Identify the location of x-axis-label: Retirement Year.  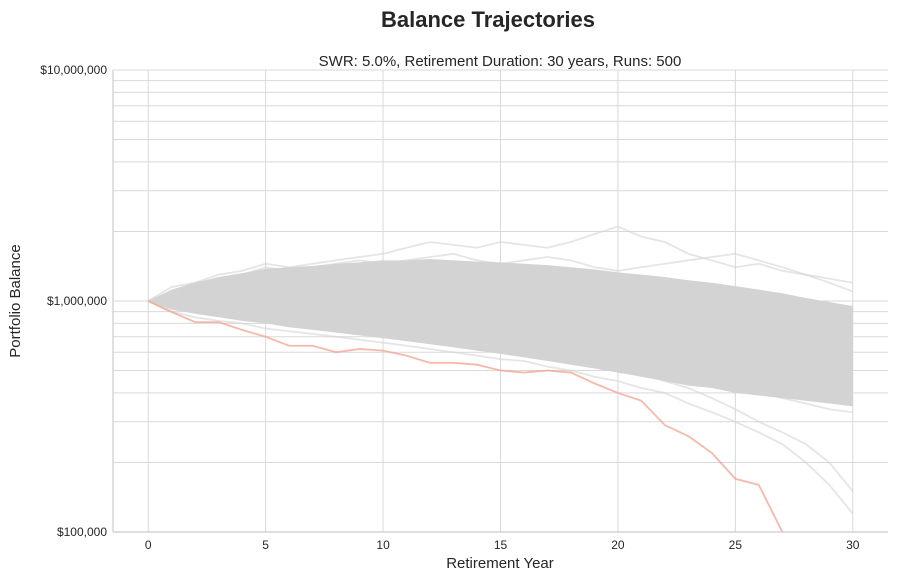
(500, 563).